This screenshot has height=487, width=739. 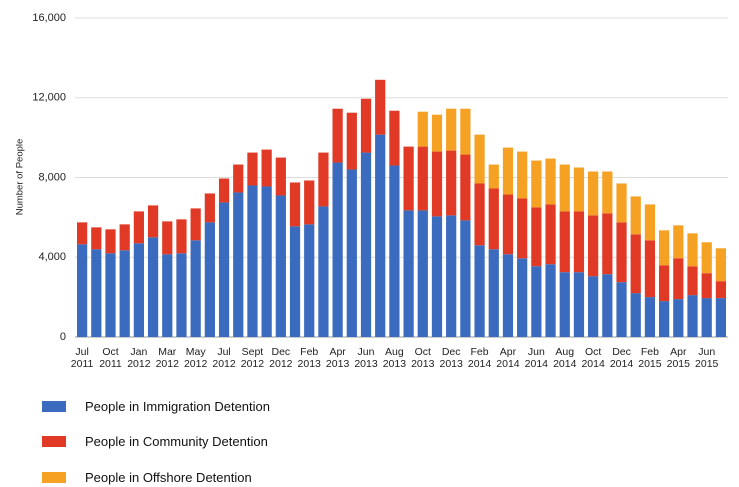 I want to click on x-tick-label: Jan 2012, so click(x=139, y=358).